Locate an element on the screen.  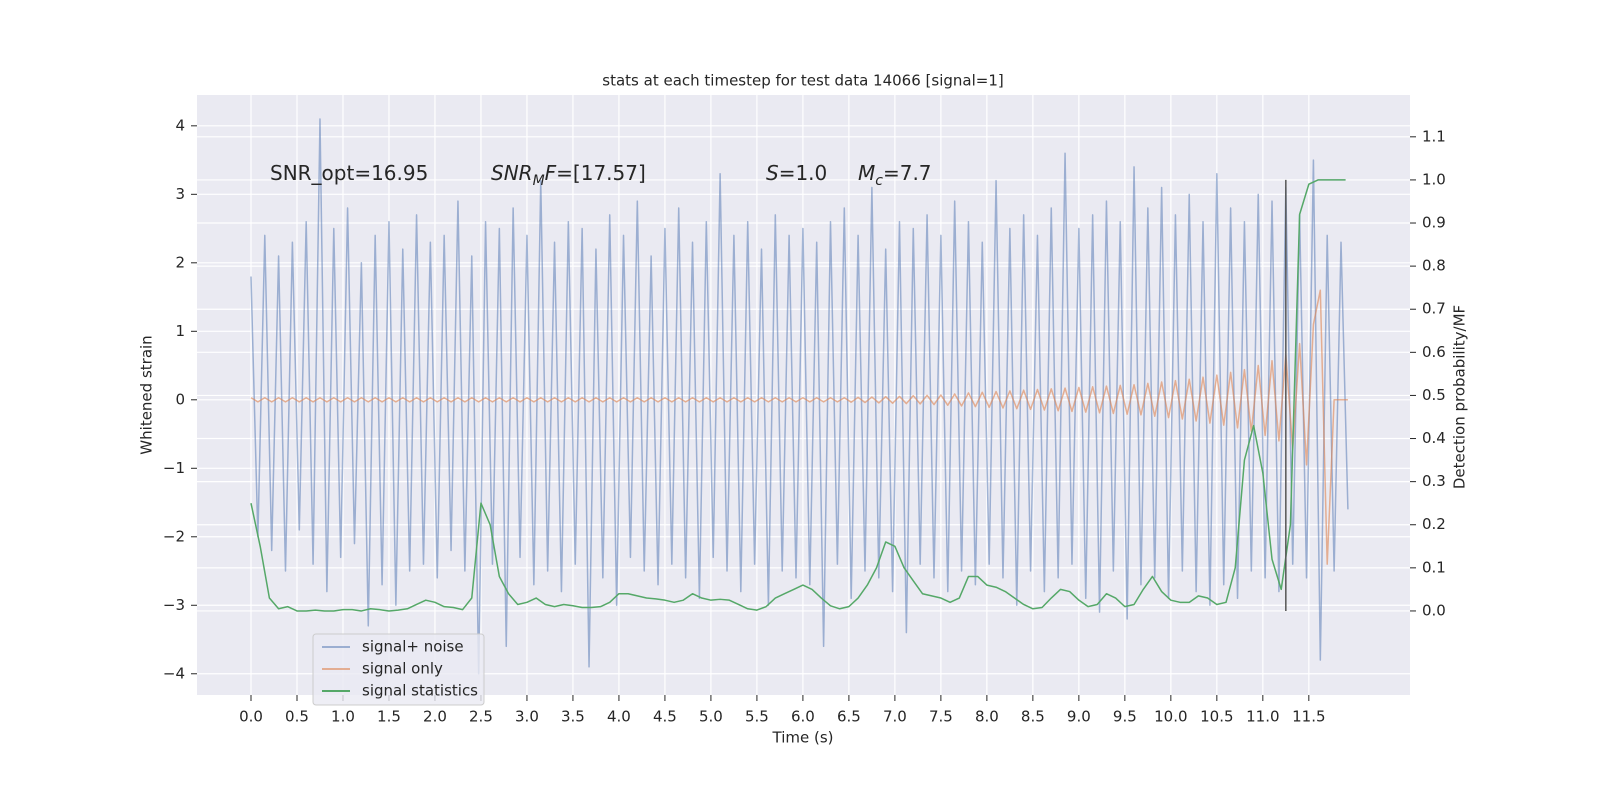
x-tick-label: 10.0 is located at coordinates (1170, 717).